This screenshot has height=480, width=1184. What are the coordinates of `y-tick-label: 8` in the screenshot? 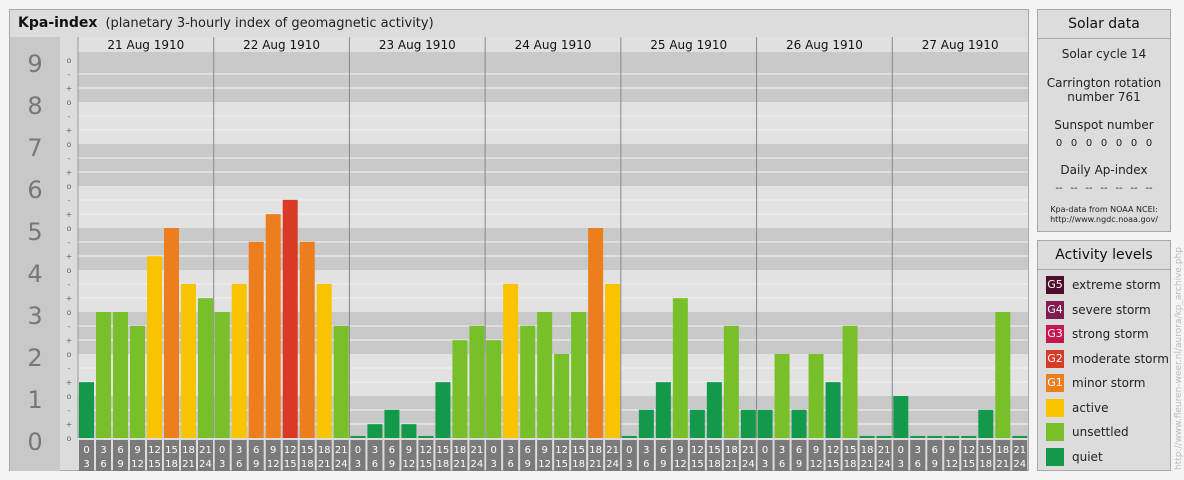 It's located at (34, 106).